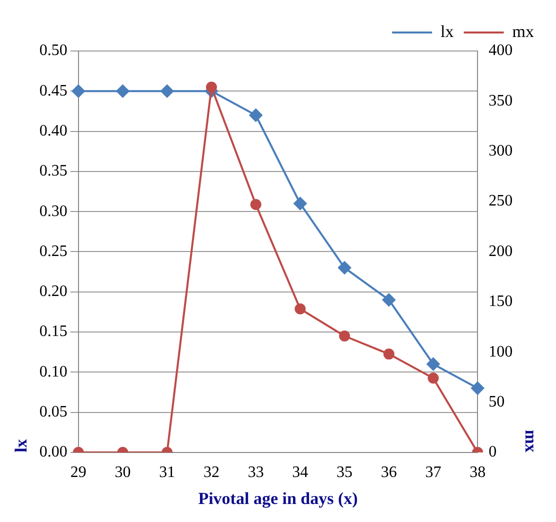 The width and height of the screenshot is (556, 522). Describe the element at coordinates (53, 131) in the screenshot. I see `y-tick-label: 0.40` at that location.